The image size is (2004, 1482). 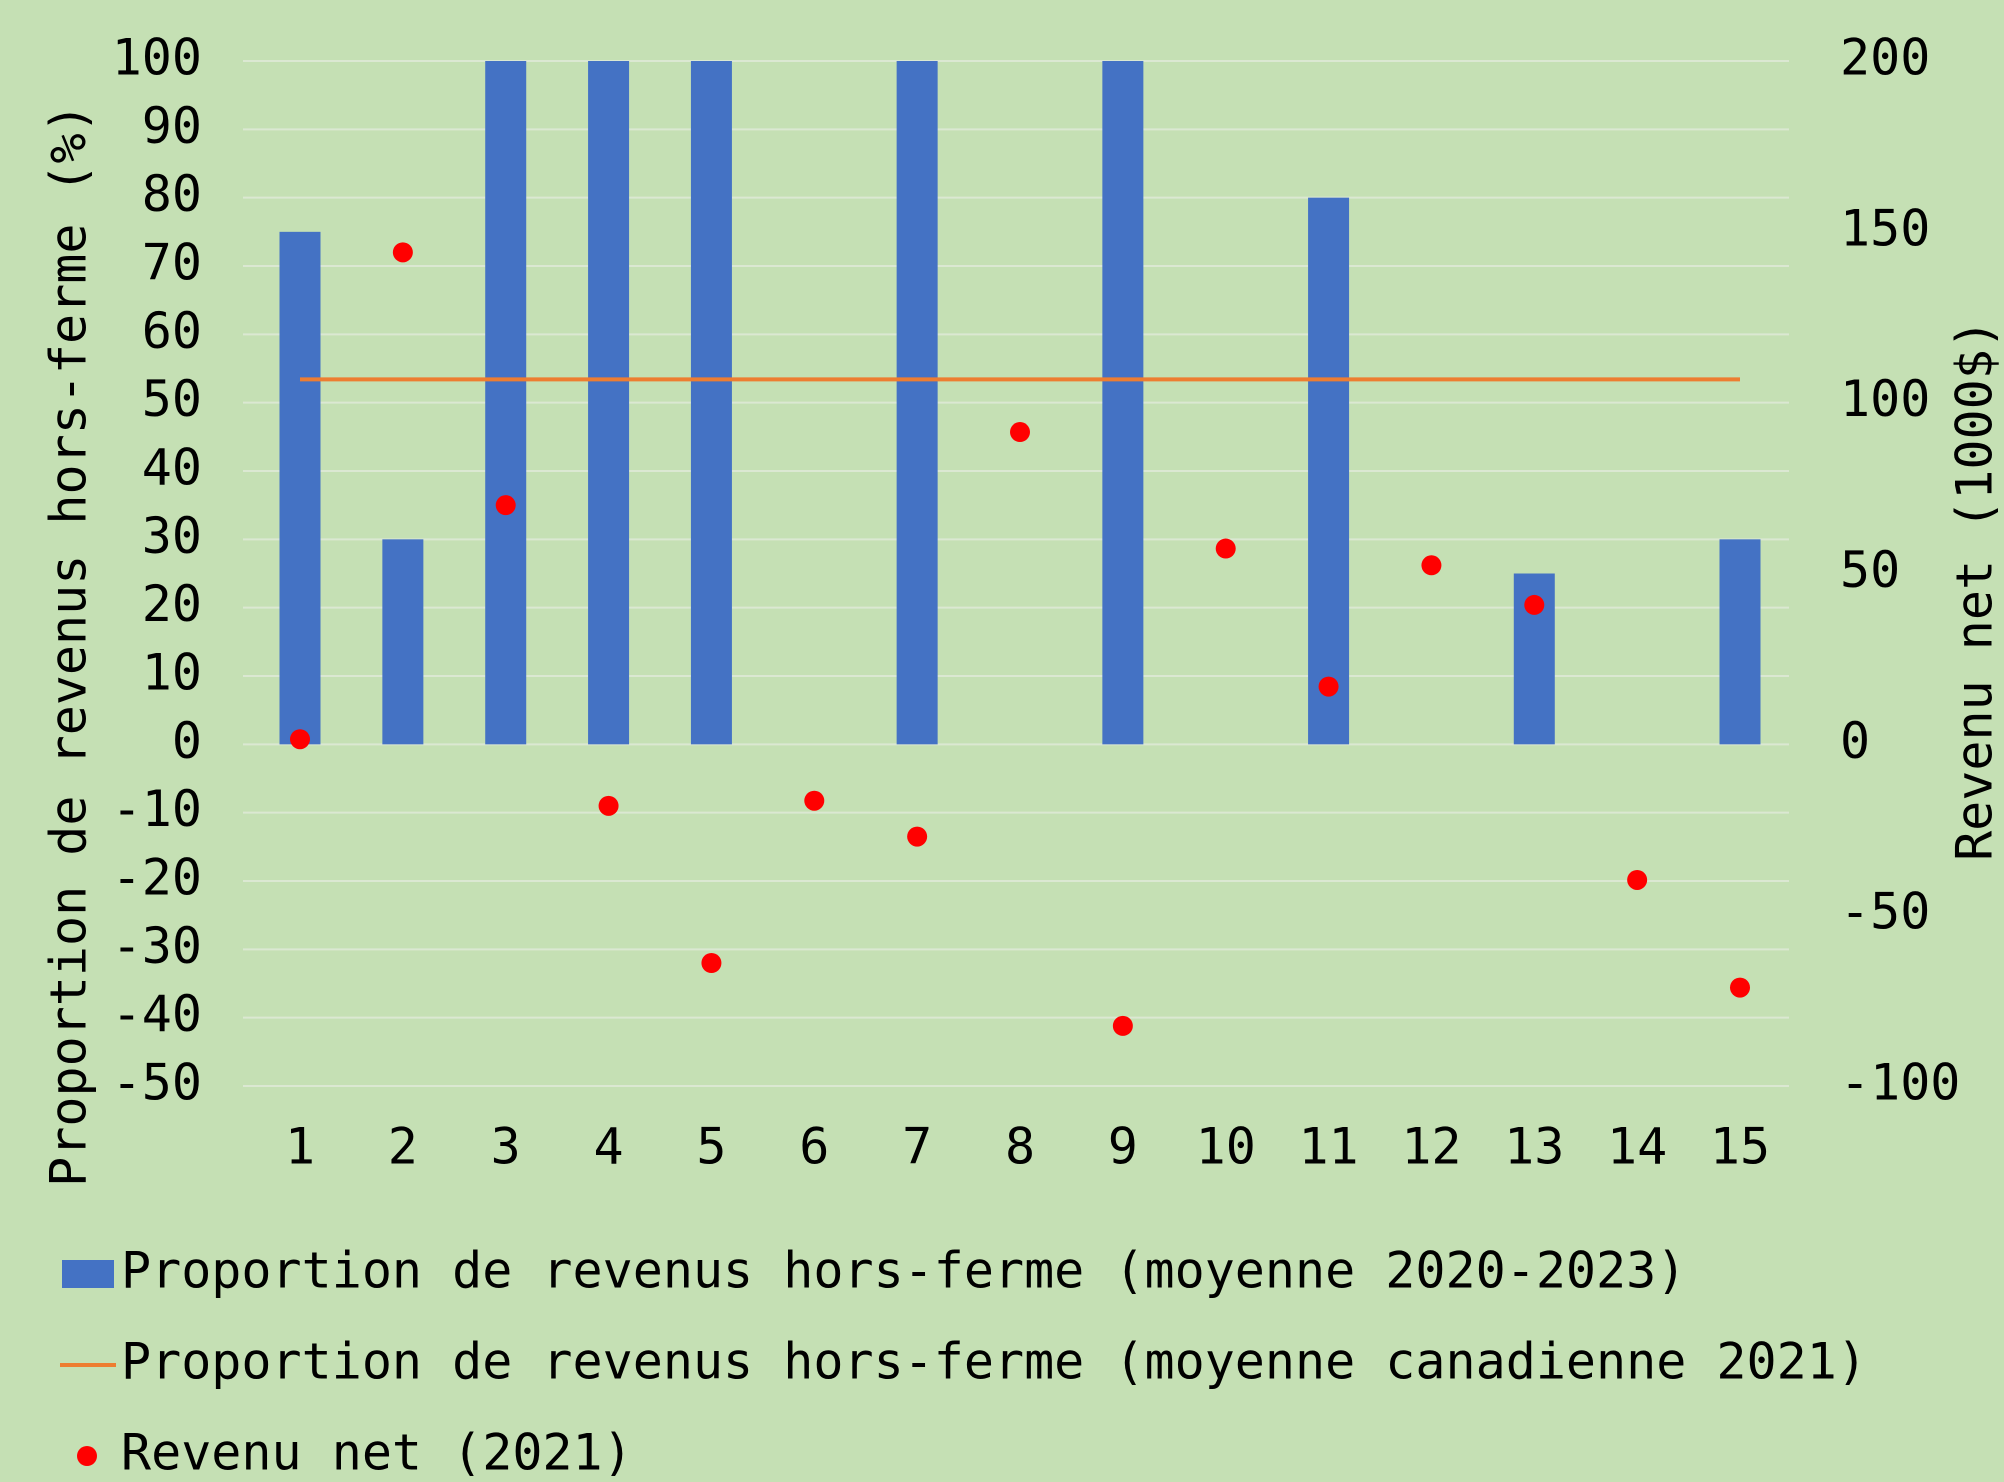 I want to click on x-tick-label: 10, so click(x=1226, y=1147).